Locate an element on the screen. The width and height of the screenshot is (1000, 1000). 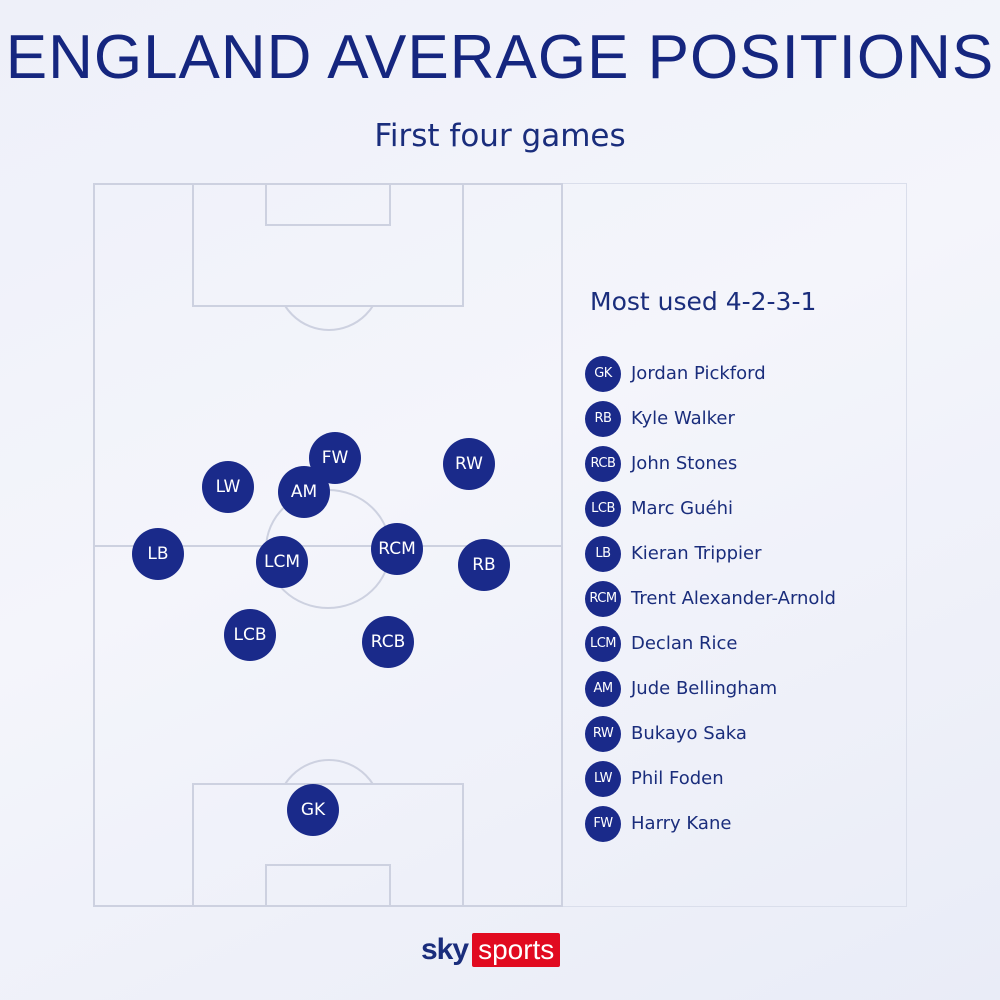
player-name: Marc Guéhi is located at coordinates (682, 508).